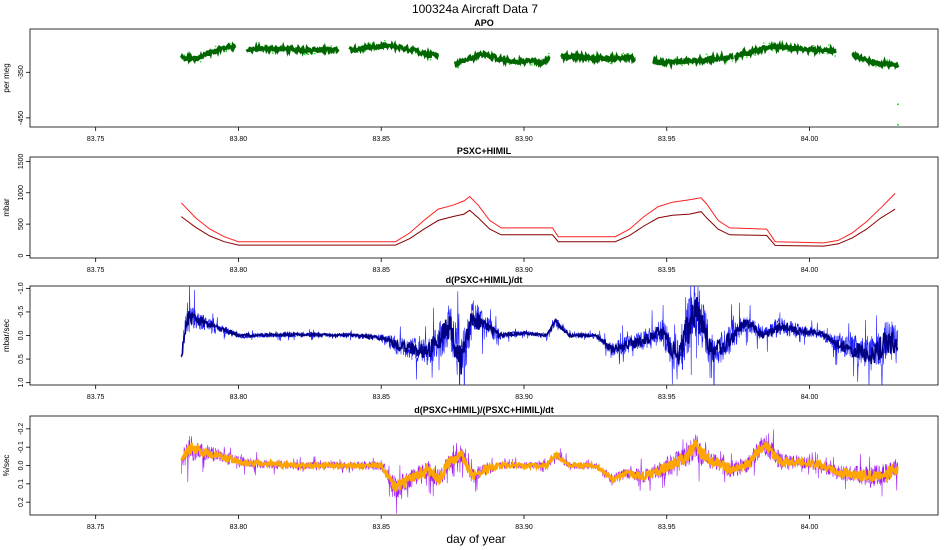  I want to click on y-tick-label: 1.0, so click(21, 383).